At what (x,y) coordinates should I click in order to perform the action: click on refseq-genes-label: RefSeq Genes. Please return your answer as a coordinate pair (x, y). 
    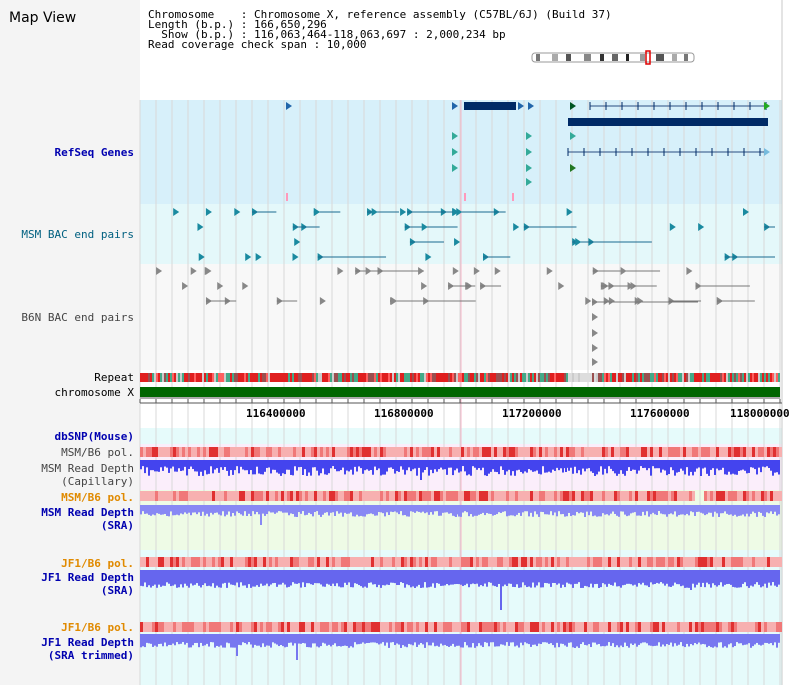
    Looking at the image, I should click on (94, 152).